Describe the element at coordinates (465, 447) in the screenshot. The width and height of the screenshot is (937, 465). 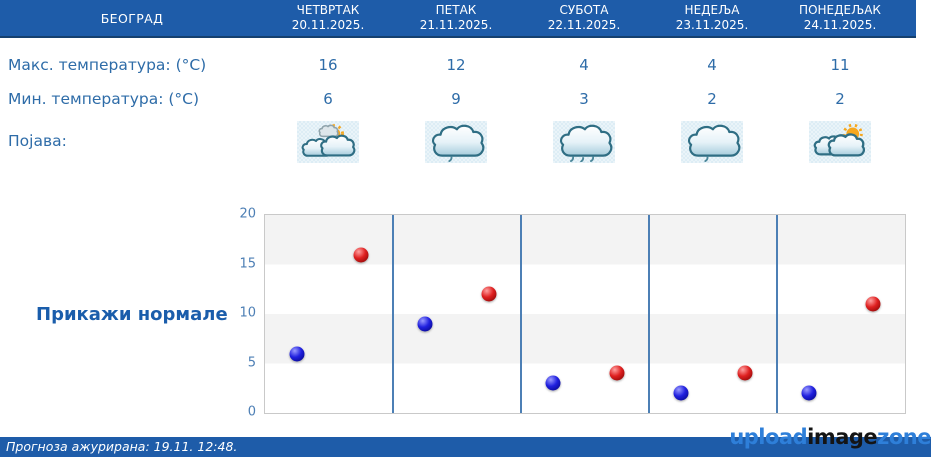
I see `forecast-updated-bar: Прогноза ажурирана: 19.11. 12:48.` at that location.